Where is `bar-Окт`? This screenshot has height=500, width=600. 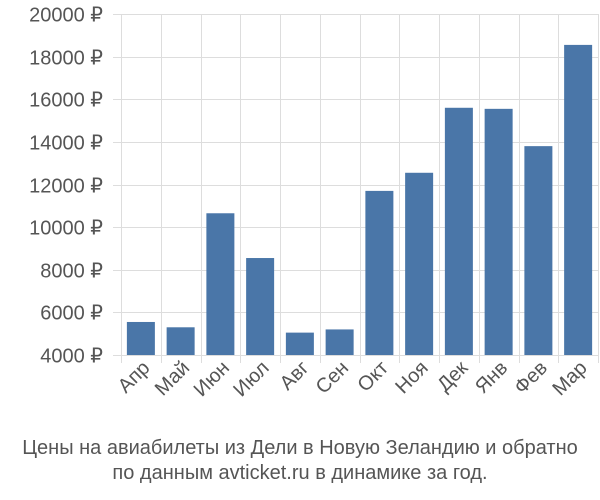
bar-Окт is located at coordinates (379, 272).